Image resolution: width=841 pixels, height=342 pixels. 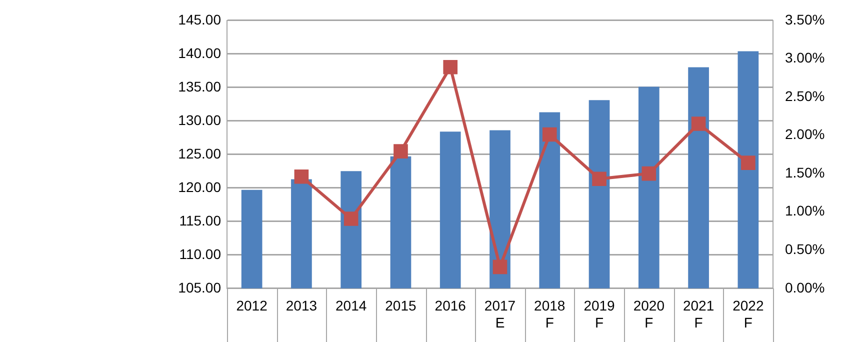 What do you see at coordinates (200, 220) in the screenshot?
I see `y-tick-label: 115.00` at bounding box center [200, 220].